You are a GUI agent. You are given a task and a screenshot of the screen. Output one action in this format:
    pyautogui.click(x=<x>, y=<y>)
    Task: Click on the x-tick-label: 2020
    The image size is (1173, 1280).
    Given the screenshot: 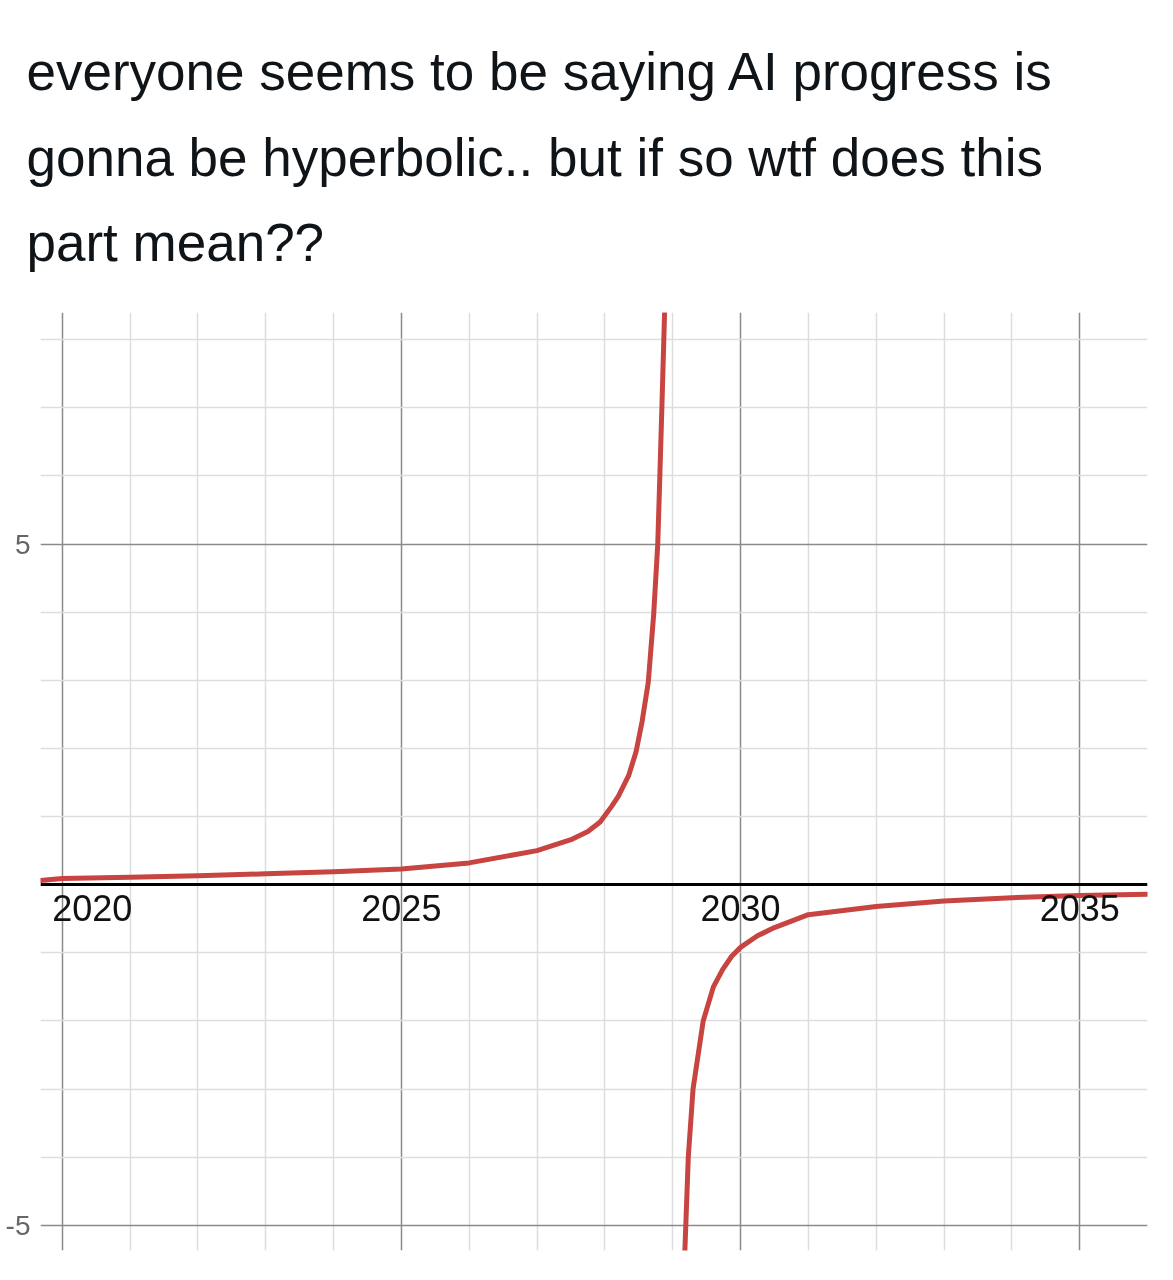 What is the action you would take?
    pyautogui.click(x=92, y=908)
    